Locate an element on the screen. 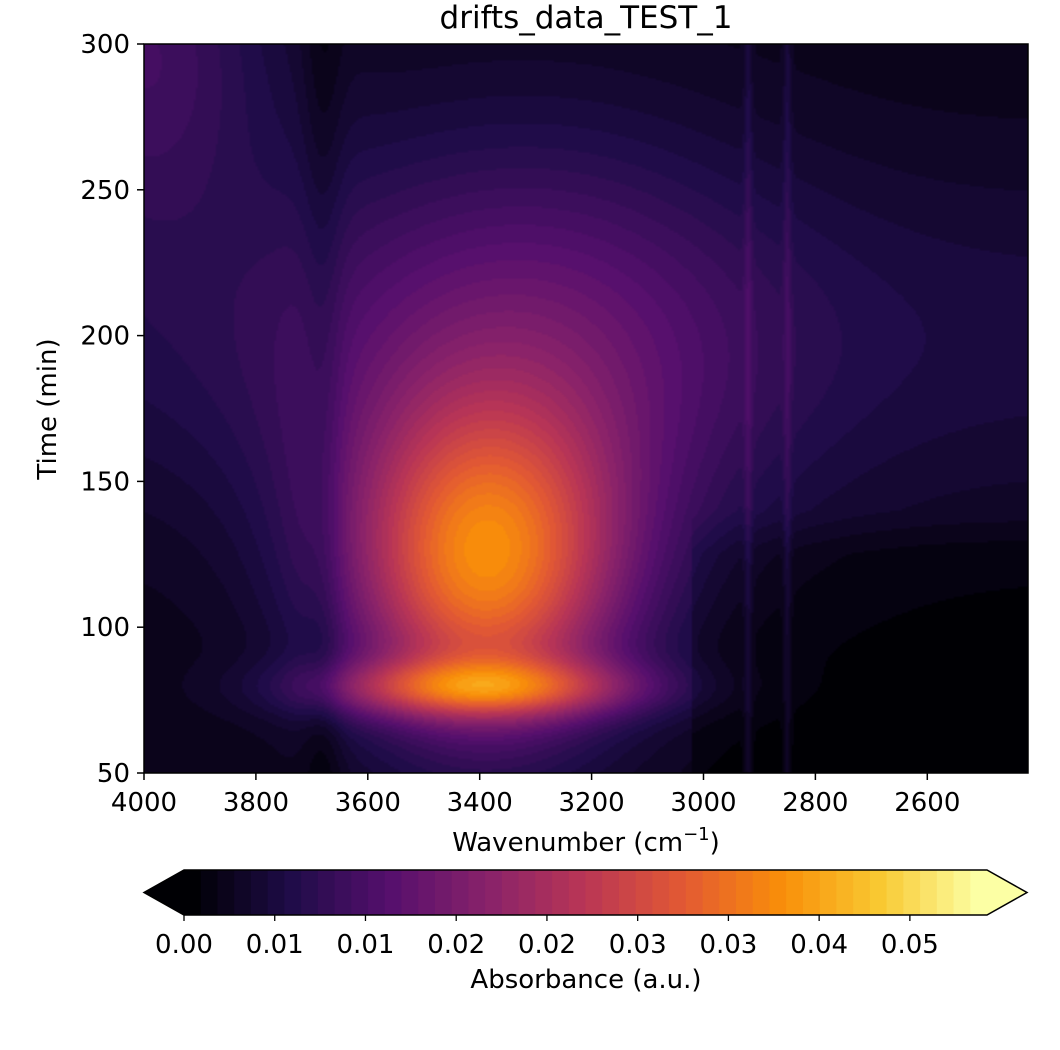 The image size is (1060, 1050). x-axis-label: Wavenumber (cm−1) is located at coordinates (586, 841).